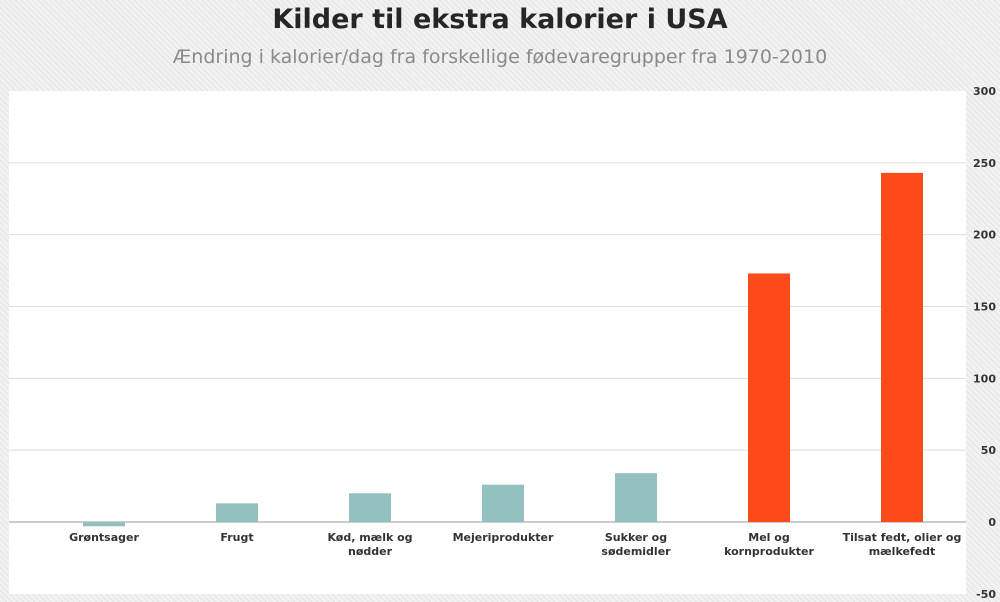 Image resolution: width=1000 pixels, height=602 pixels. I want to click on x-tick-label: Sukker og sødemidler, so click(636, 544).